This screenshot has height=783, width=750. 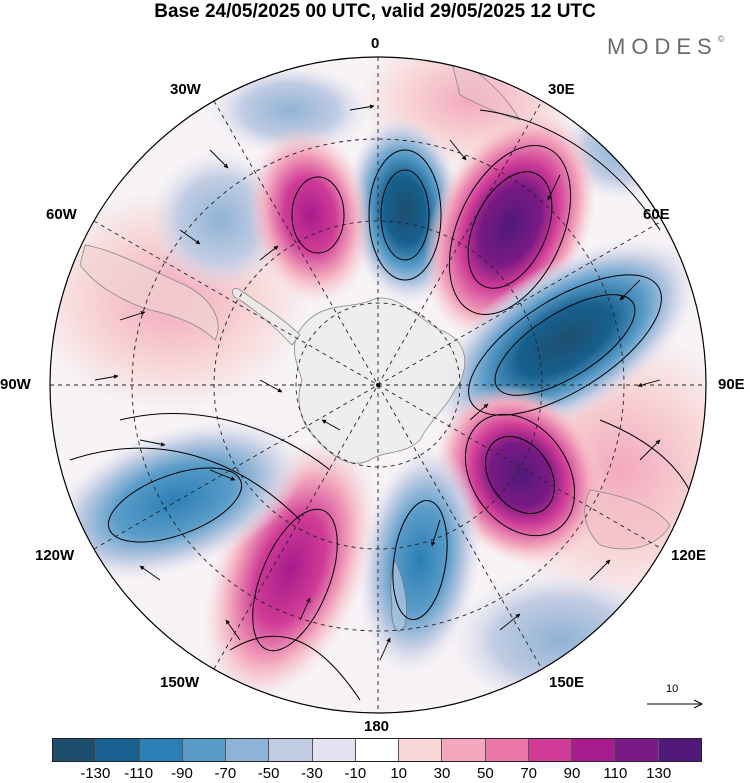 I want to click on brand-text: MODES, so click(x=662, y=46).